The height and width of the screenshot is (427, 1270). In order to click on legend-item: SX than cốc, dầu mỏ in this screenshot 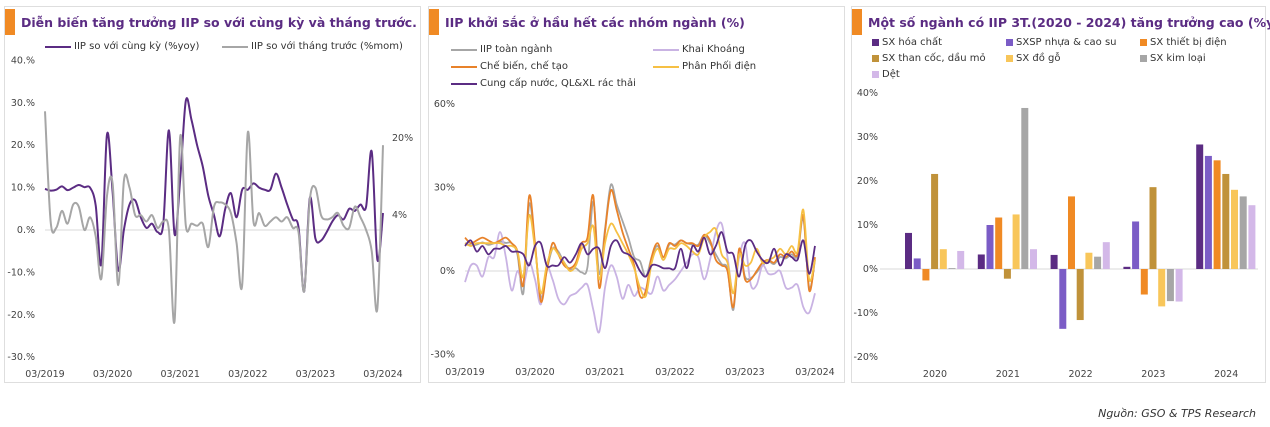, I will do `click(929, 58)`.